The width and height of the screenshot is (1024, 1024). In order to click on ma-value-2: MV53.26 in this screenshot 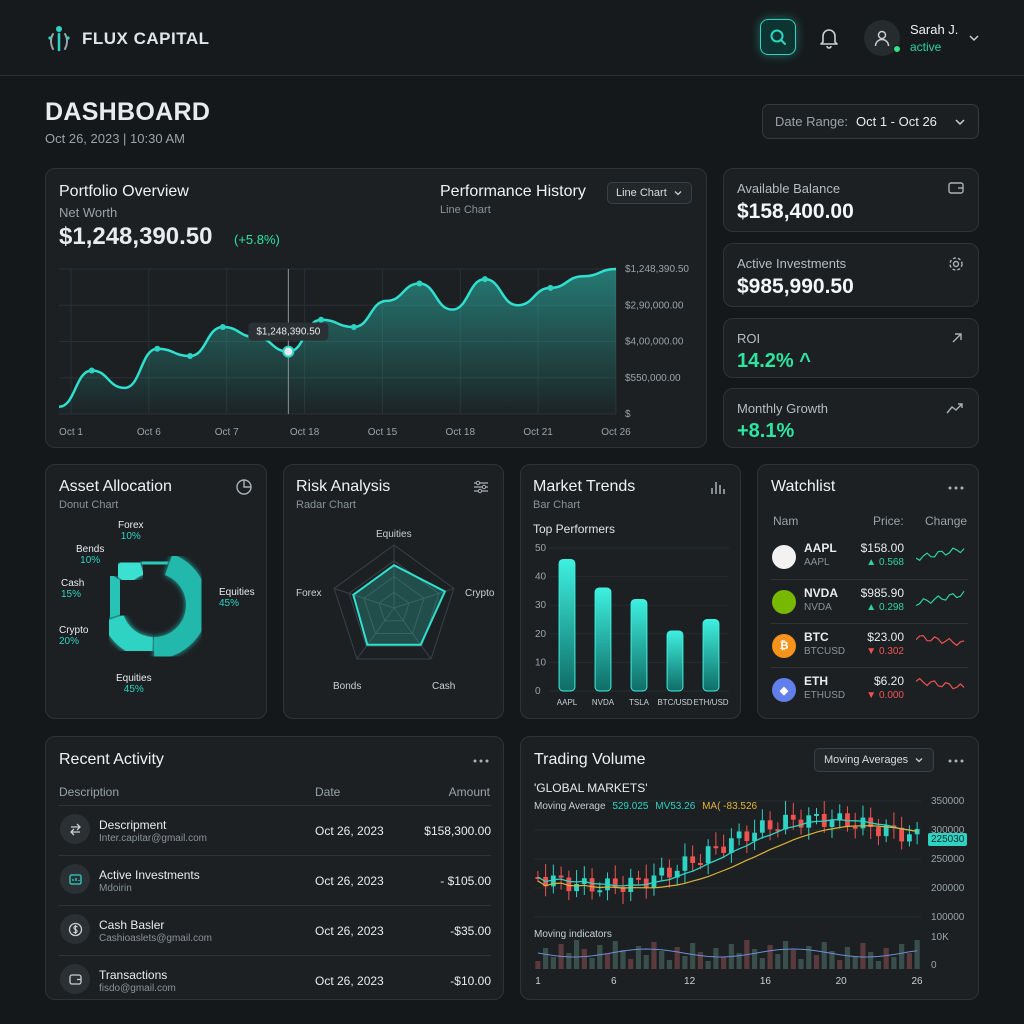, I will do `click(675, 806)`.